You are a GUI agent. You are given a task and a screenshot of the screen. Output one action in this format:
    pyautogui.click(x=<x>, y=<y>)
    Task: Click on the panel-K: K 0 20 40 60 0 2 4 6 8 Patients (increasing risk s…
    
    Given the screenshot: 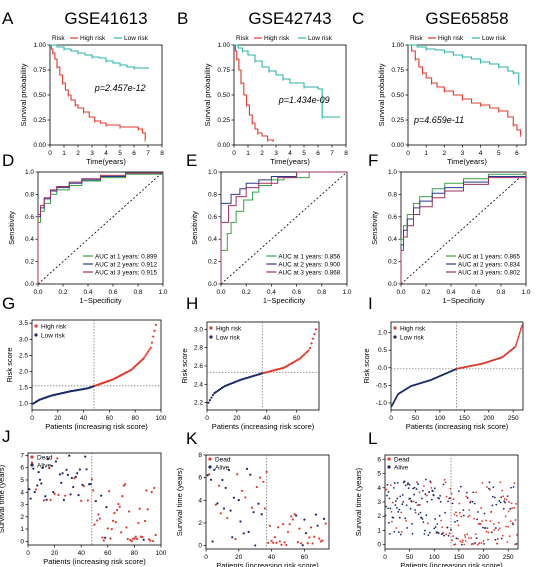 What is the action you would take?
    pyautogui.click(x=252, y=498)
    